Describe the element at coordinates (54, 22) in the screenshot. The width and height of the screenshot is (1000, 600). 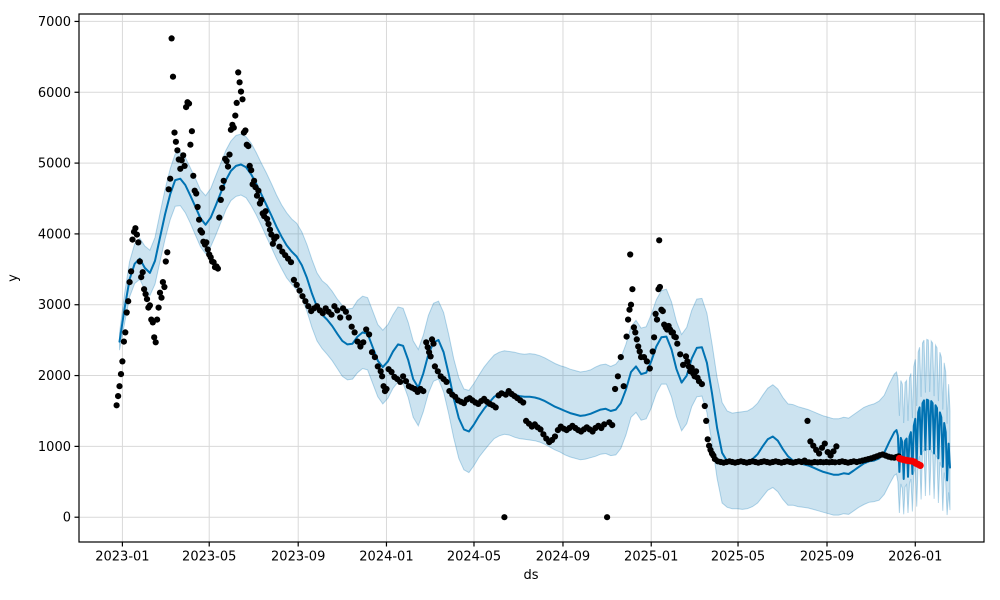
I see `y-tick-label: 7000` at that location.